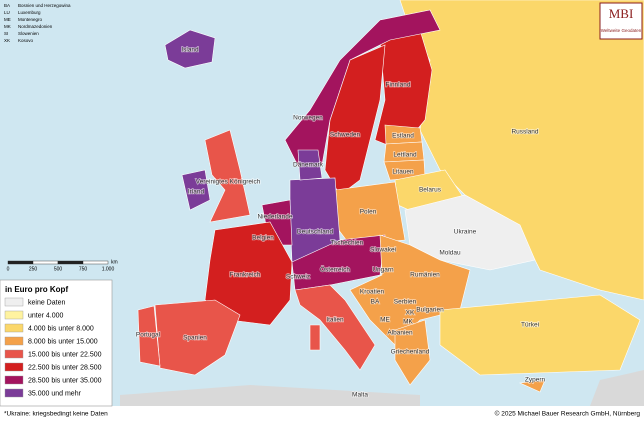 This screenshot has height=426, width=644. What do you see at coordinates (65, 367) in the screenshot?
I see `legend-label: 22.500 bis unter 28.500` at bounding box center [65, 367].